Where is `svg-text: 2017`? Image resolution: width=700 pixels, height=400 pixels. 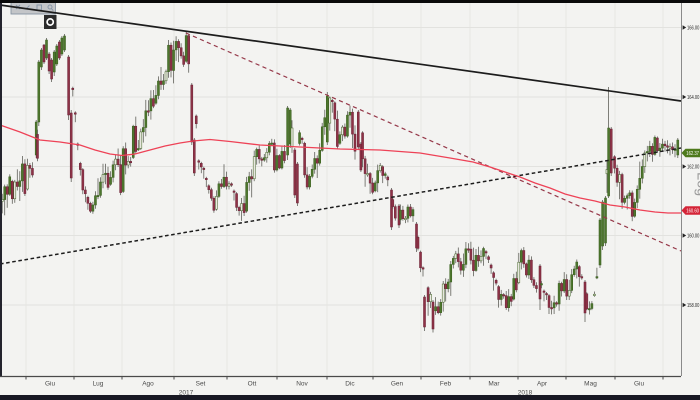 svg-text: 2017 is located at coordinates (186, 393).